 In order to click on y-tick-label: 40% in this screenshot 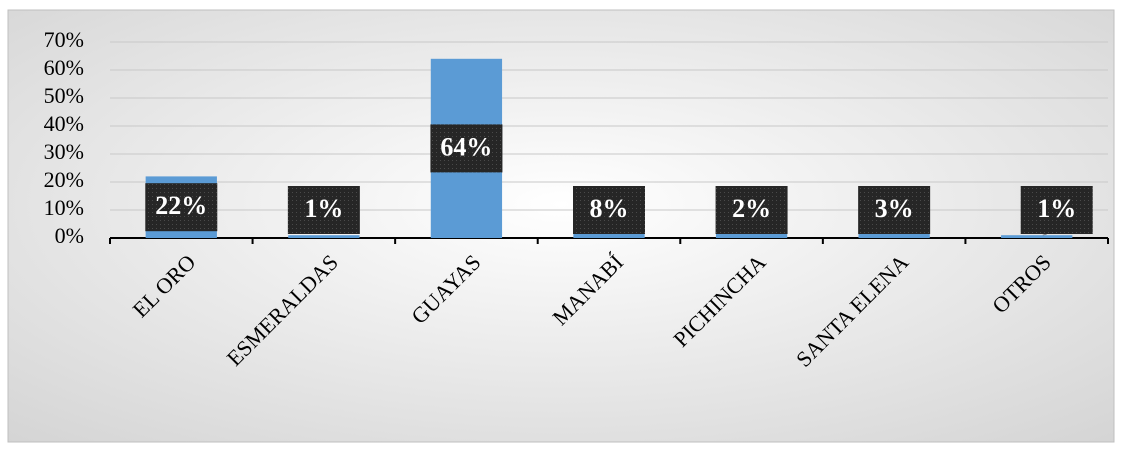, I will do `click(64, 123)`.